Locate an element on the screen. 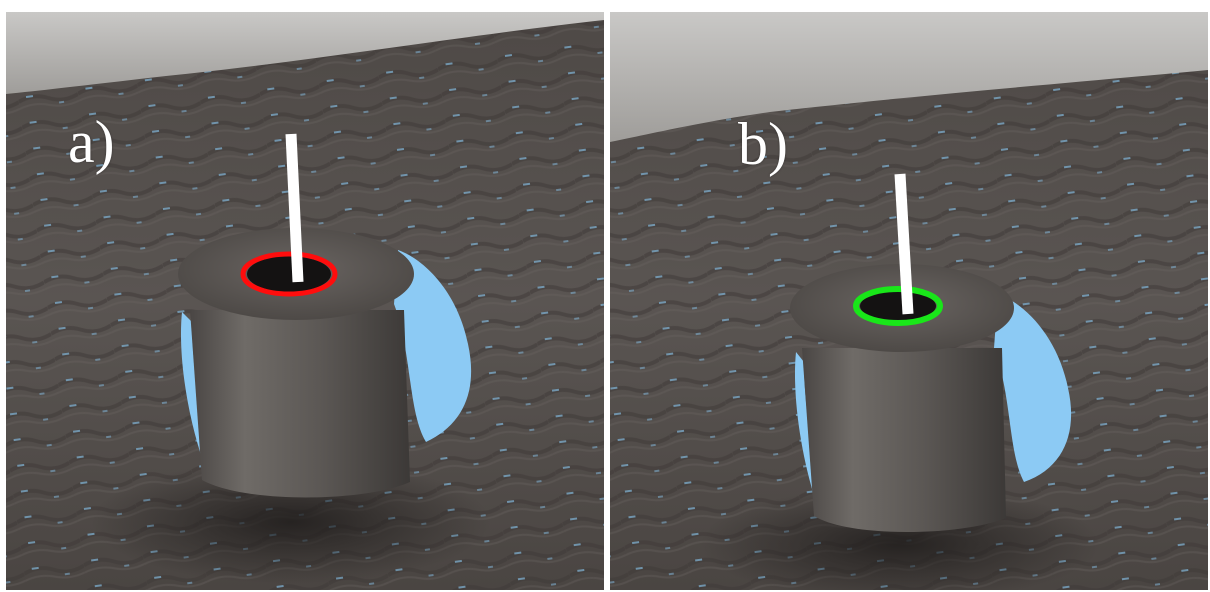 This screenshot has width=1210, height=592. green-rim is located at coordinates (898, 306).